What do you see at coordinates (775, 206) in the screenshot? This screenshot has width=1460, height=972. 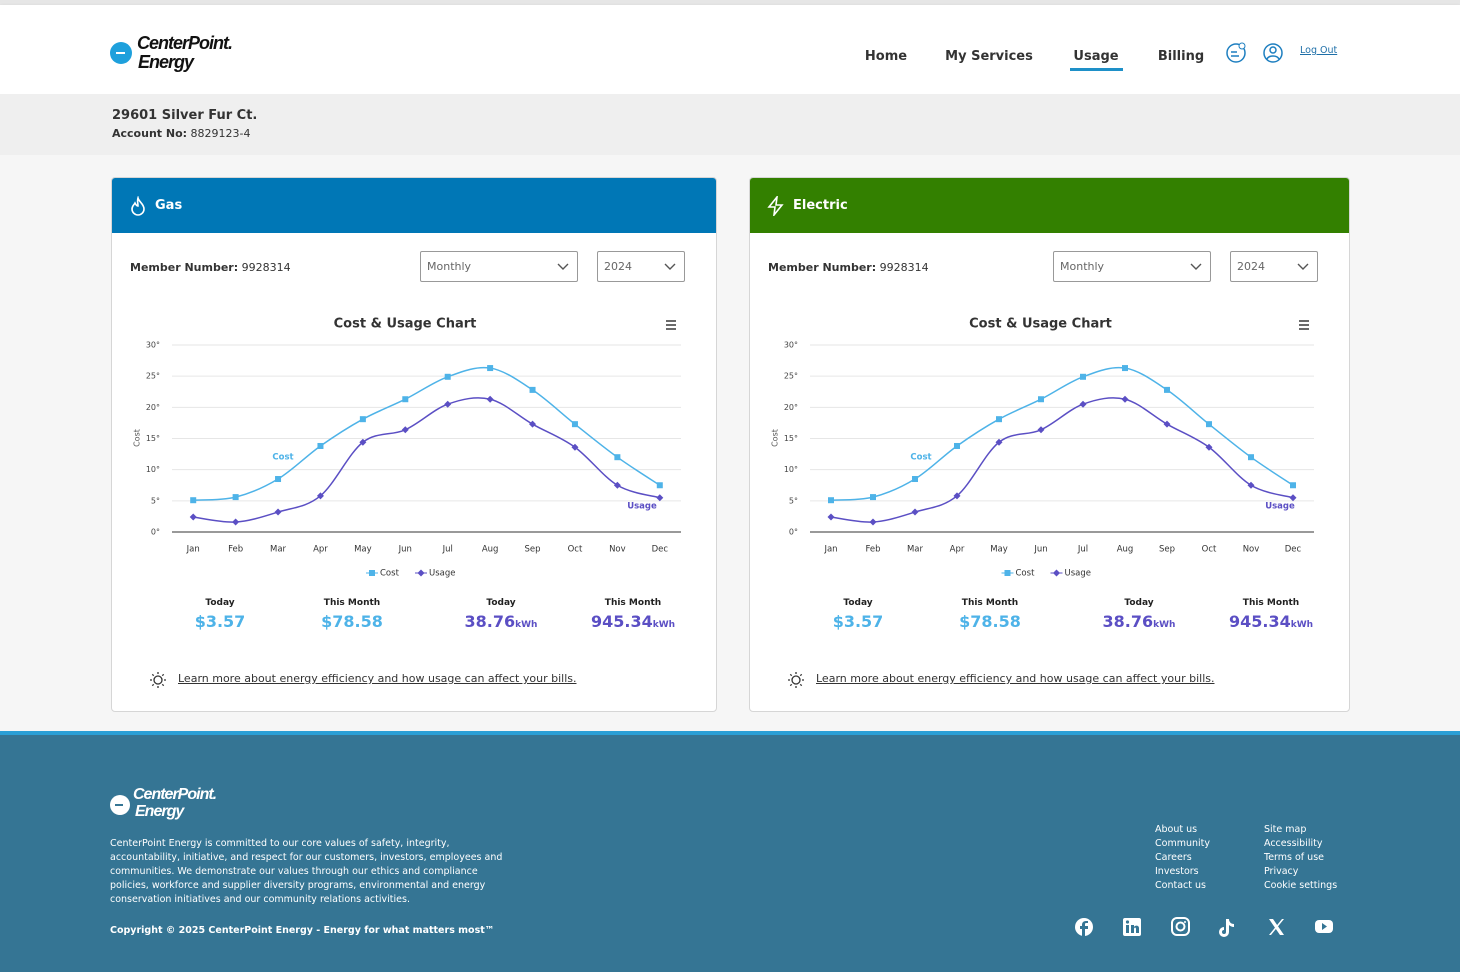 I see `icon-shape` at bounding box center [775, 206].